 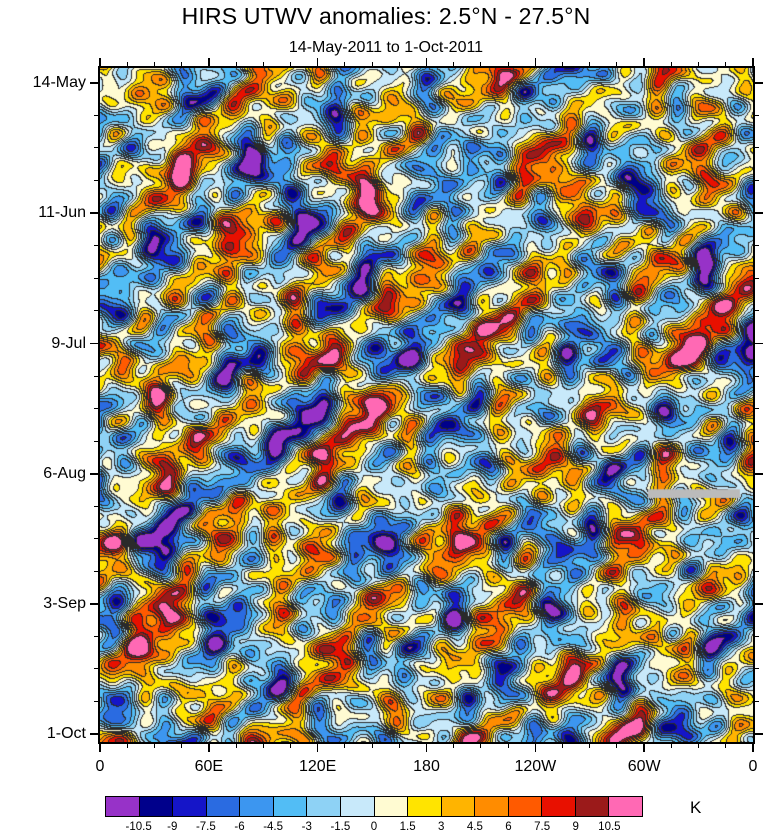 What do you see at coordinates (386, 47) in the screenshot?
I see `chart-subtitle: 14-May-2011 to 1-Oct-2011` at bounding box center [386, 47].